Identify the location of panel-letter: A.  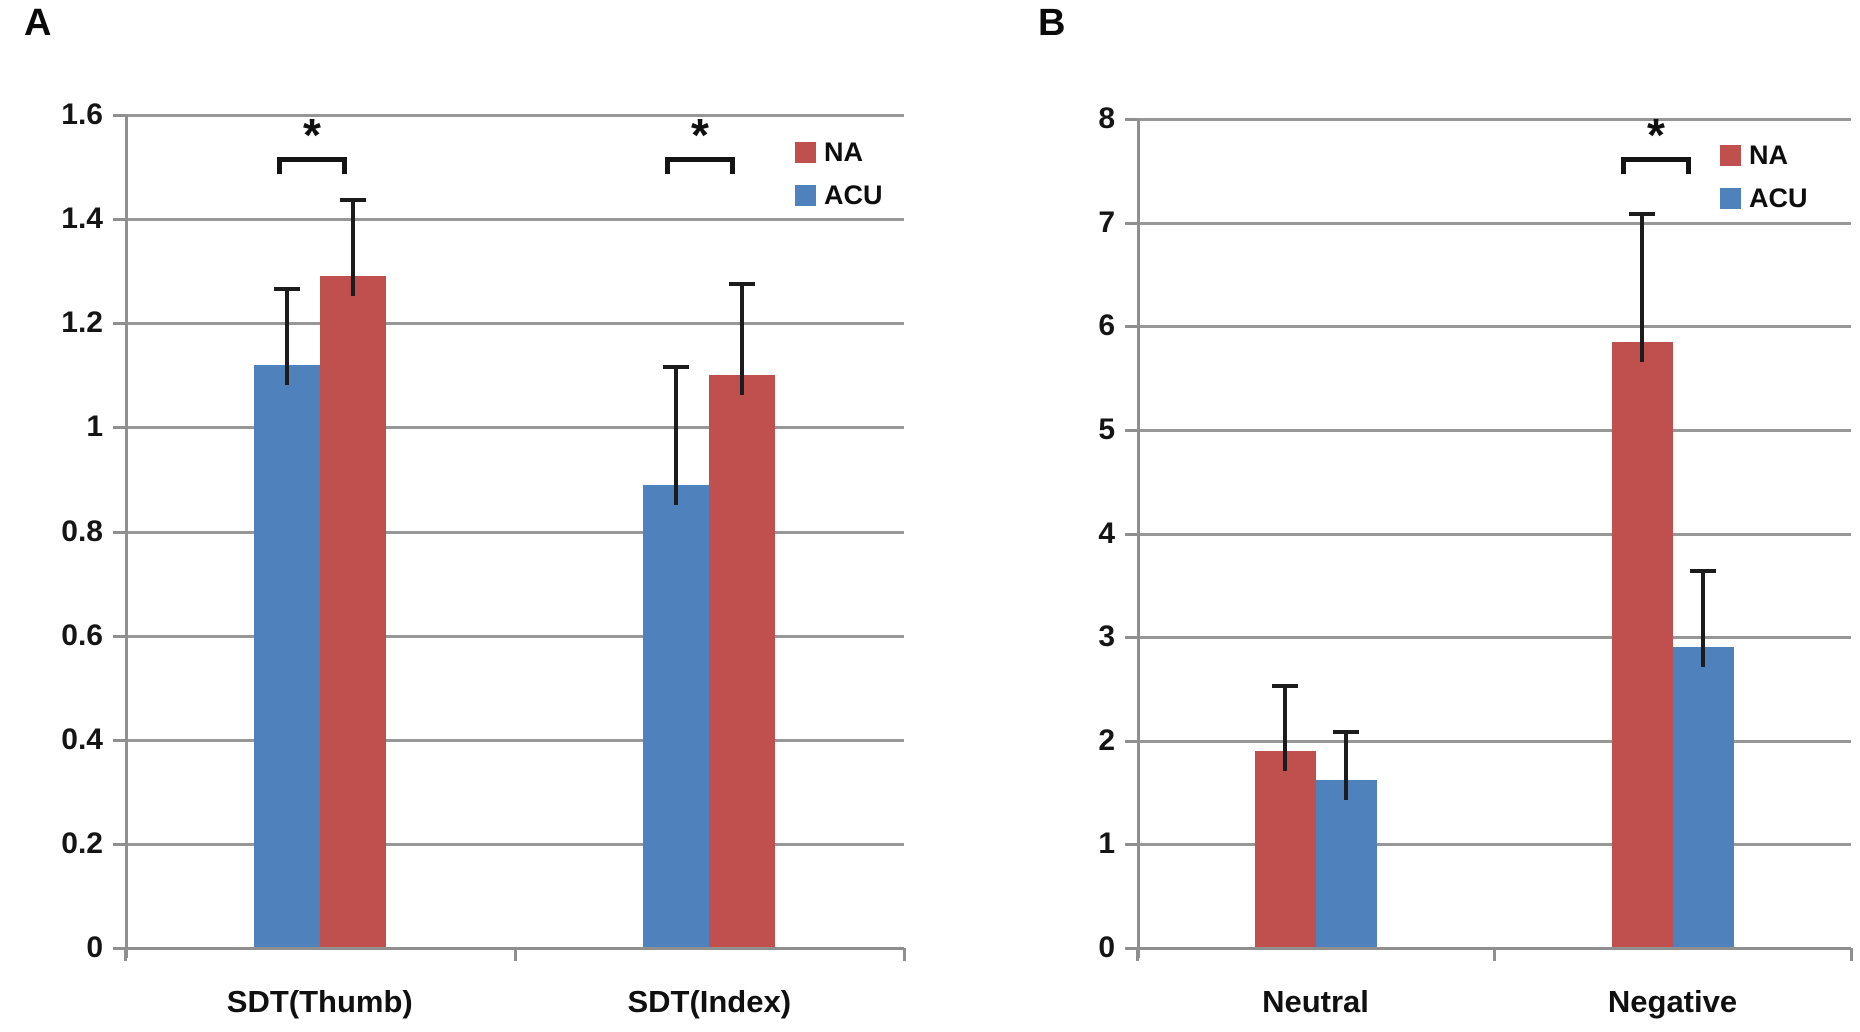
(38, 23).